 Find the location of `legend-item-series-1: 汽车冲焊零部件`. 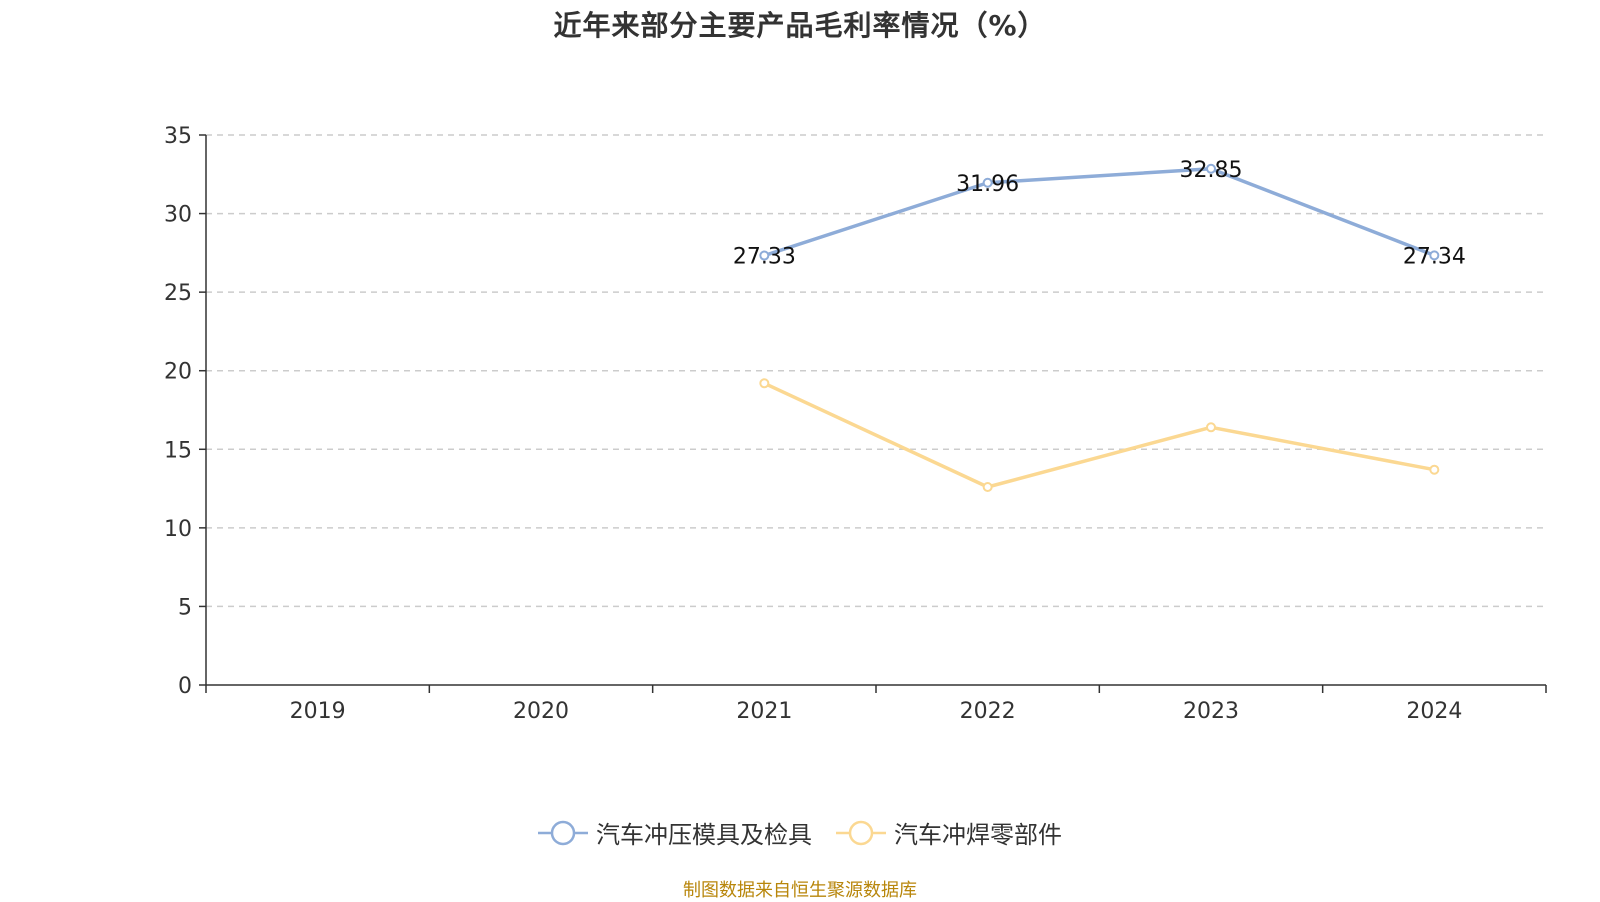

legend-item-series-1: 汽车冲焊零部件 is located at coordinates (949, 832).